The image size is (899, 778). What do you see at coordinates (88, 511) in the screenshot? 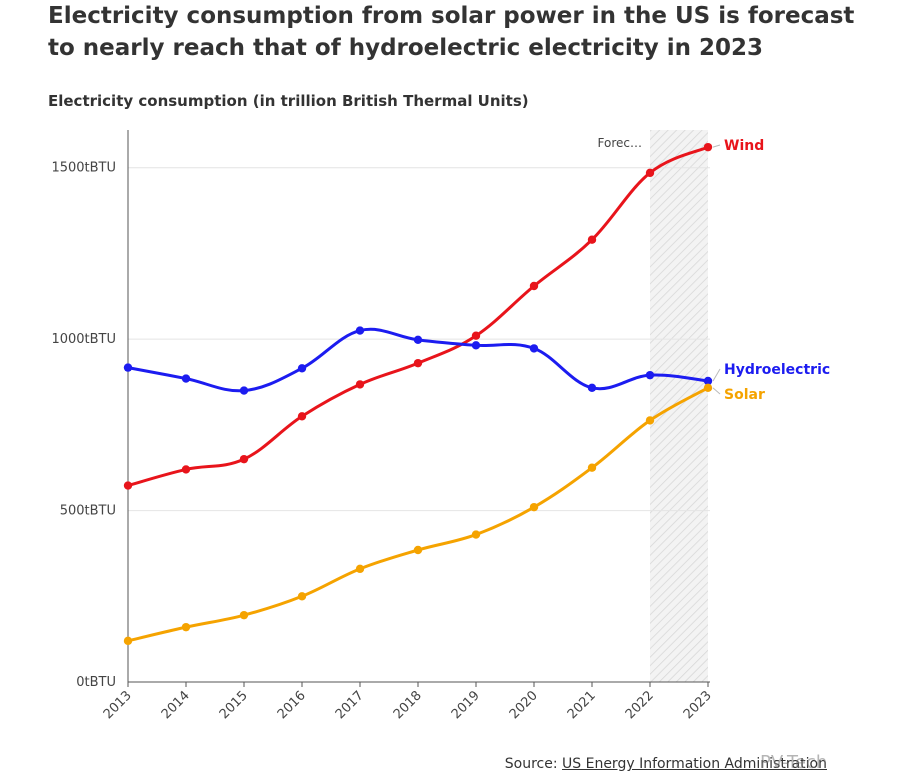
I see `y-tick-label: 500tBTU` at bounding box center [88, 511].